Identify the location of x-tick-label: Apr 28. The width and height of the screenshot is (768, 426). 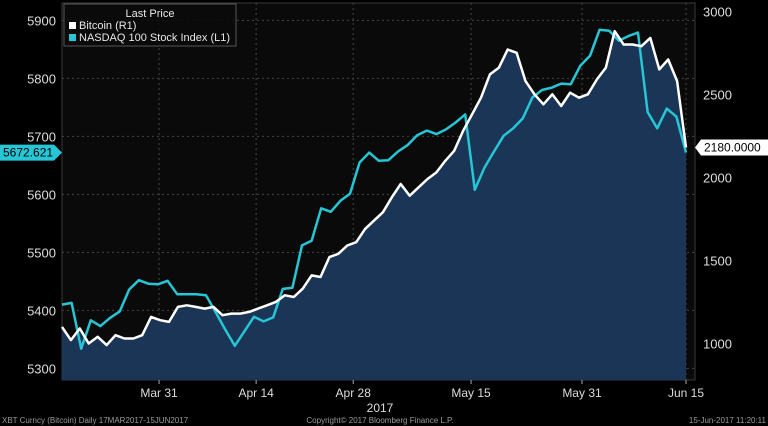
(354, 393).